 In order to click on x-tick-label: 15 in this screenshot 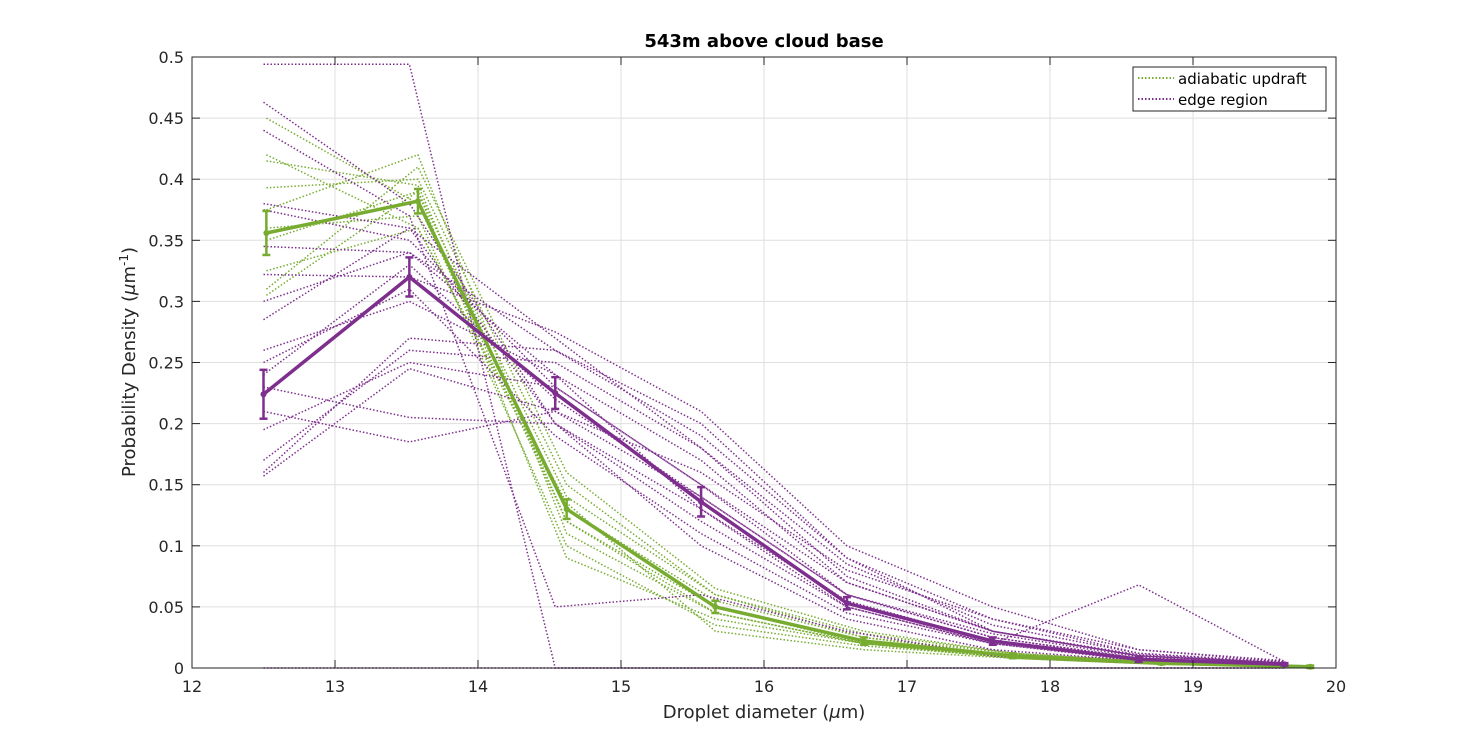, I will do `click(621, 686)`.